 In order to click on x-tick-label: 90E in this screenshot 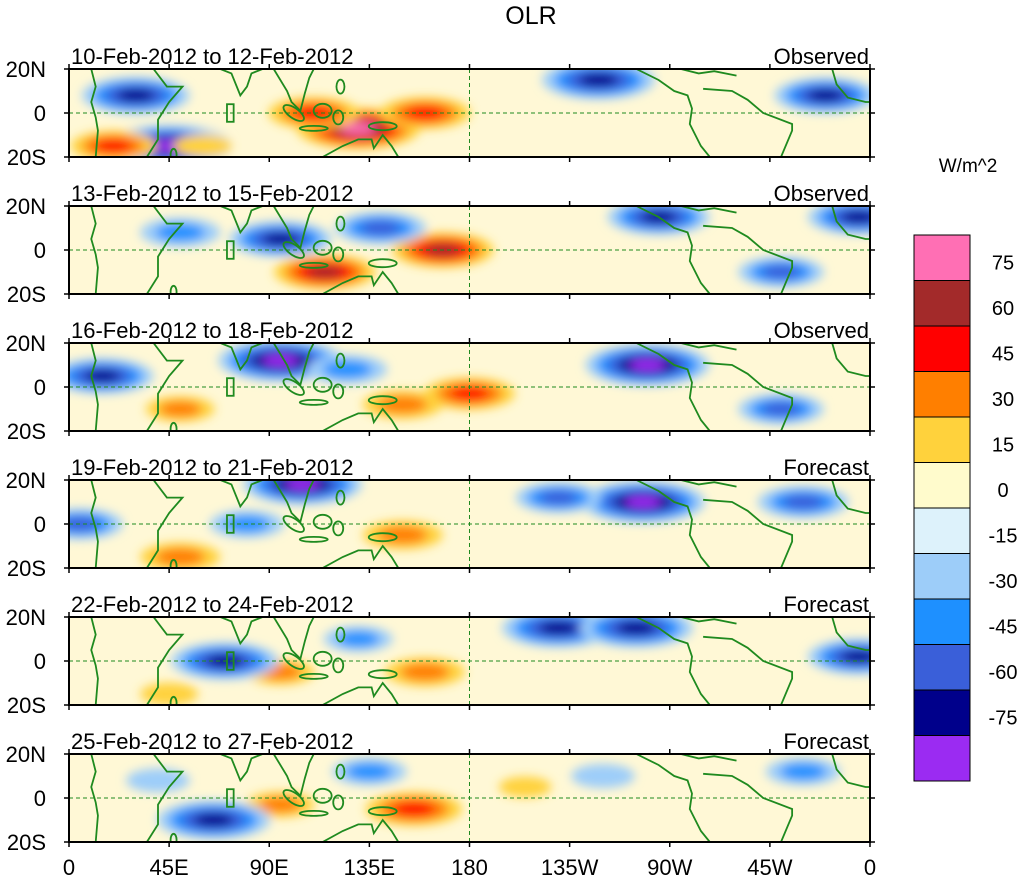, I will do `click(269, 867)`.